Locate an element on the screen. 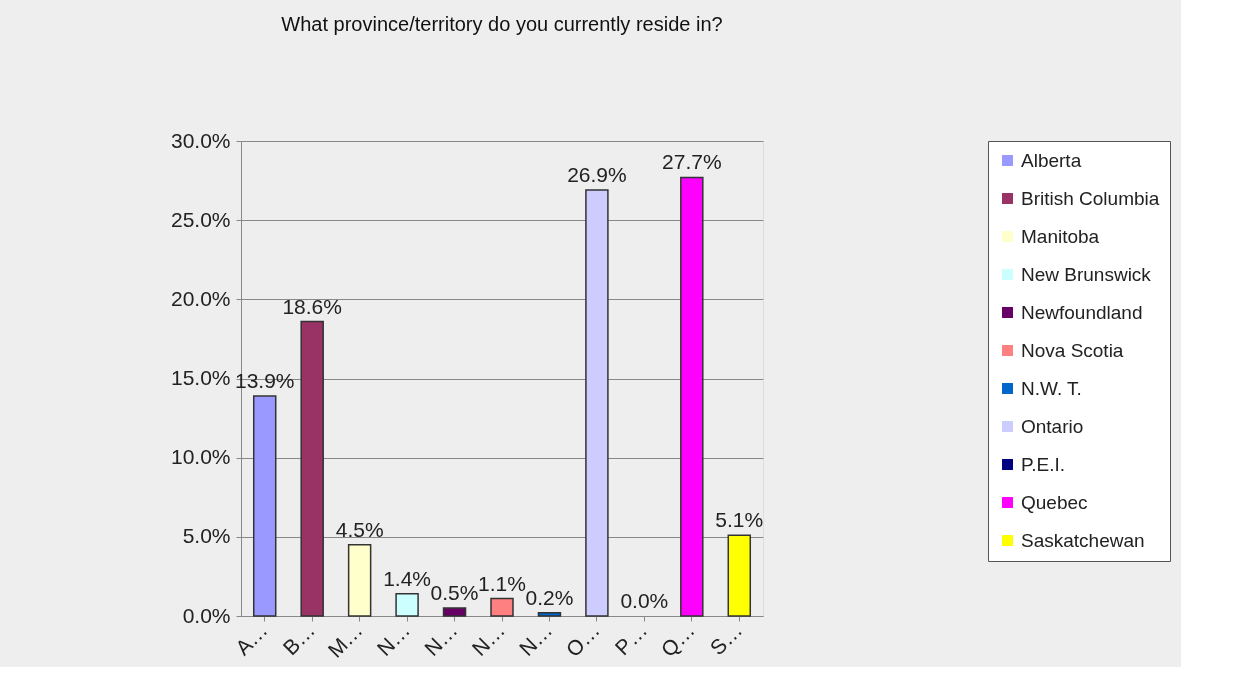  data-label: 5.1% is located at coordinates (739, 520).